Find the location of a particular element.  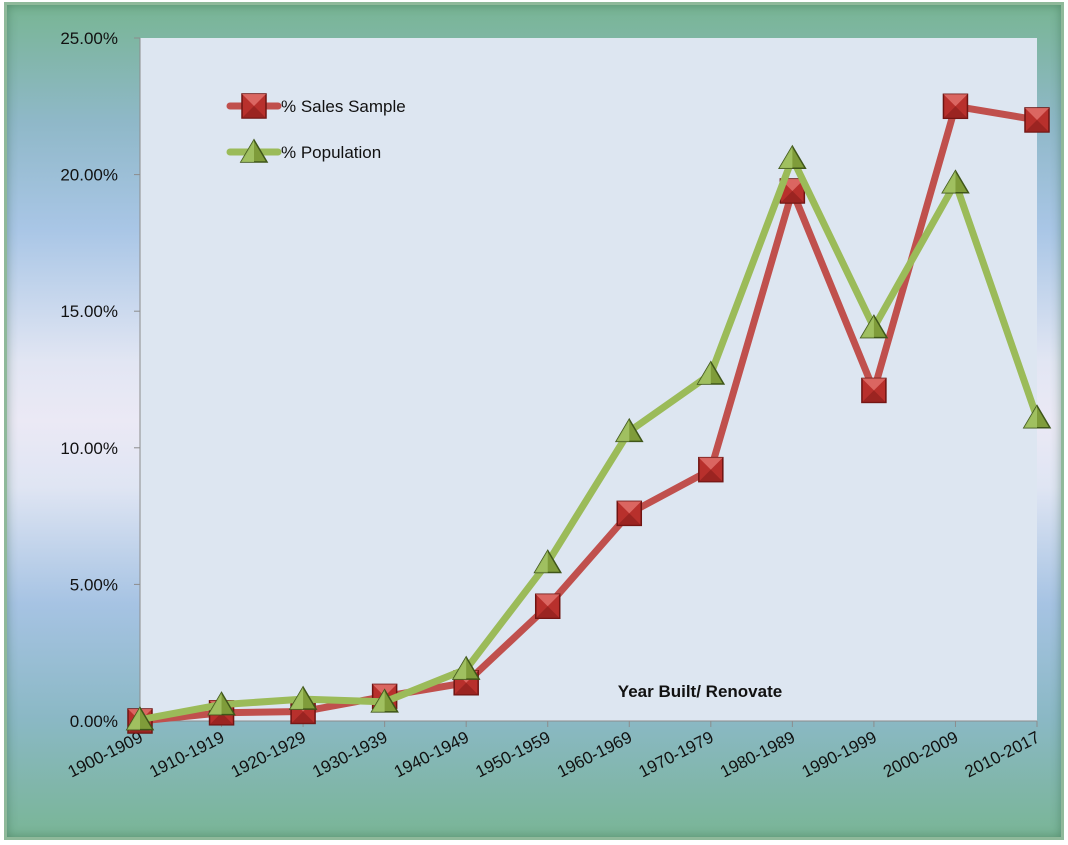

legend-item: % Sales Sample is located at coordinates (316, 106).